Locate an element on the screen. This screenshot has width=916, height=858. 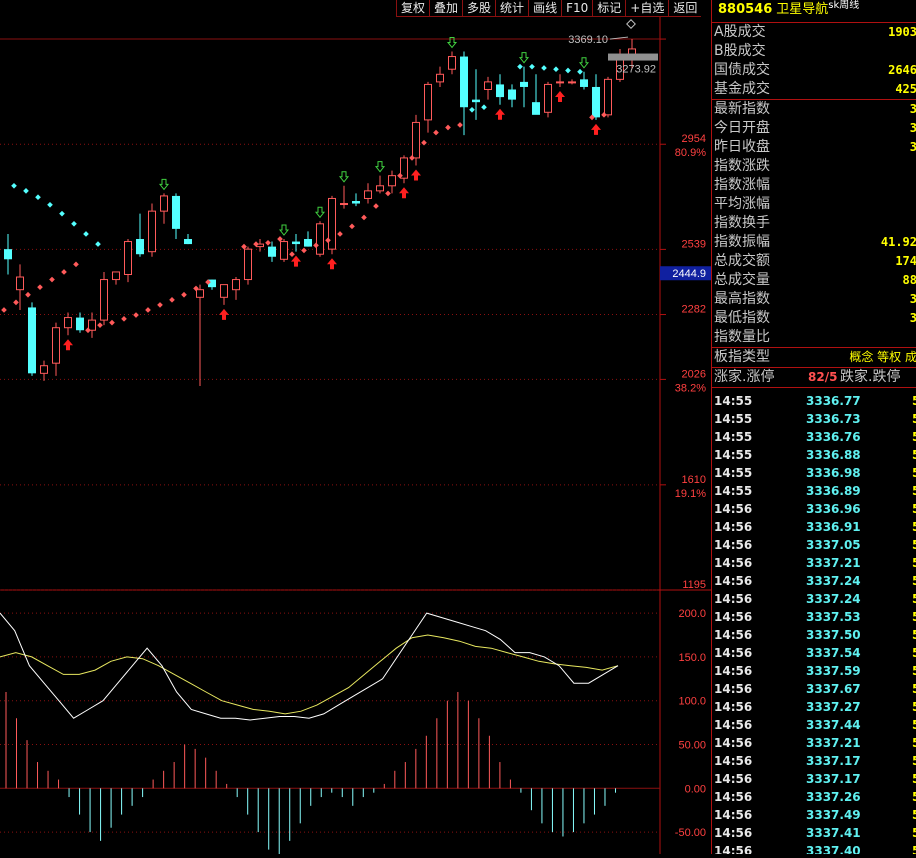
toolbar-button-7: +自选 is located at coordinates (647, 8).